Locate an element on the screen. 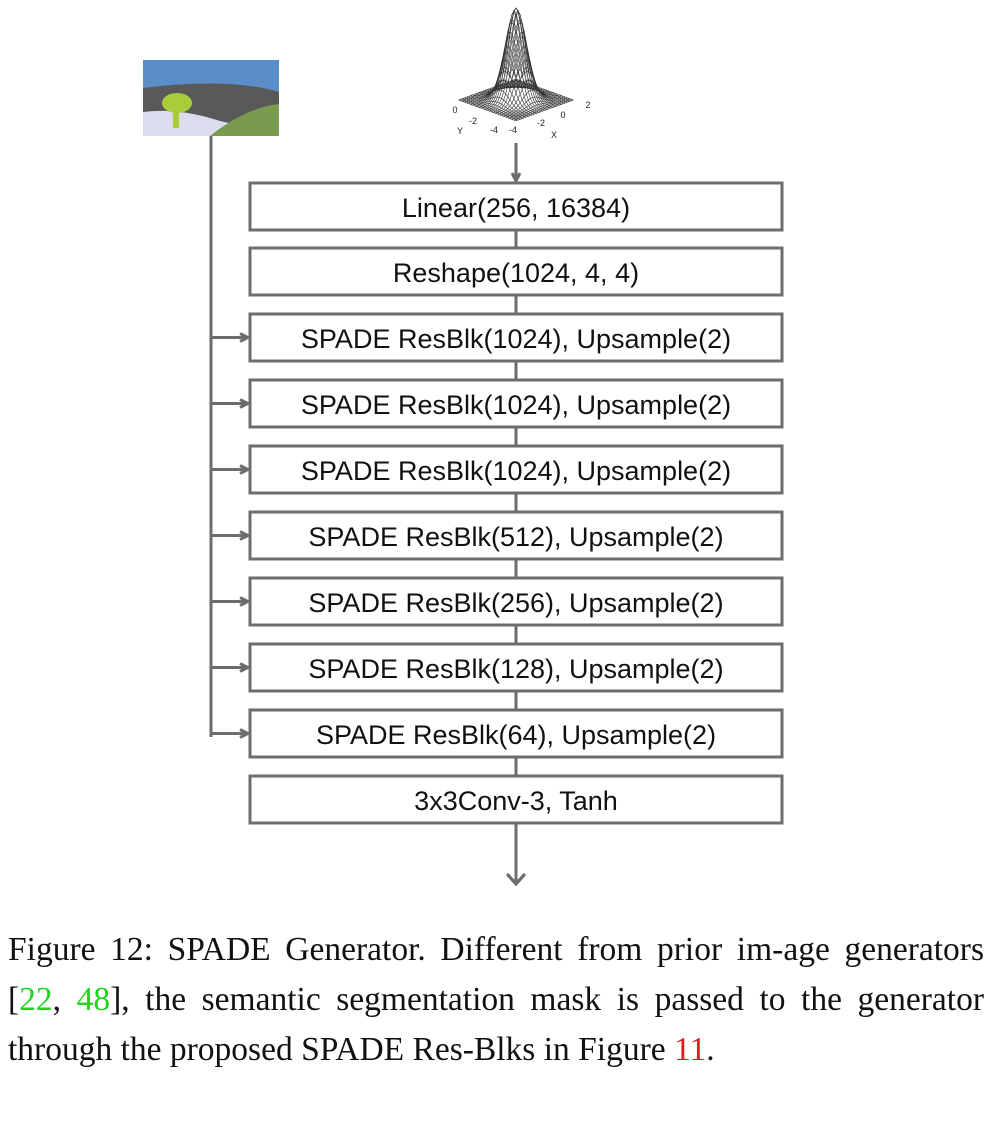 The width and height of the screenshot is (1000, 1127). block-label: Linear(256, 16384) is located at coordinates (516, 208).